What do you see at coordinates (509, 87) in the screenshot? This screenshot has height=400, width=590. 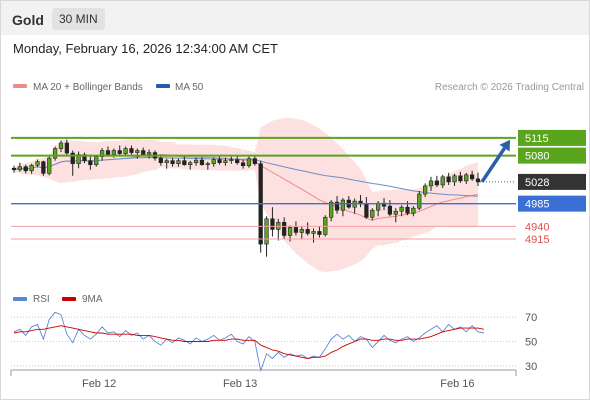 I see `credit-label: Research © 2026 Trading Central` at bounding box center [509, 87].